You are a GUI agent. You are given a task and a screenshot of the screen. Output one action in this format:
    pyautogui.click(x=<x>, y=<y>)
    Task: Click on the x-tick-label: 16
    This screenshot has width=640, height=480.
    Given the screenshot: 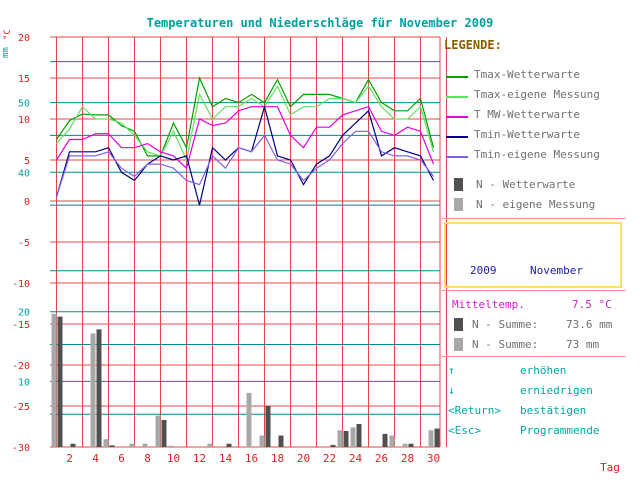 What is the action you would take?
    pyautogui.click(x=251, y=458)
    